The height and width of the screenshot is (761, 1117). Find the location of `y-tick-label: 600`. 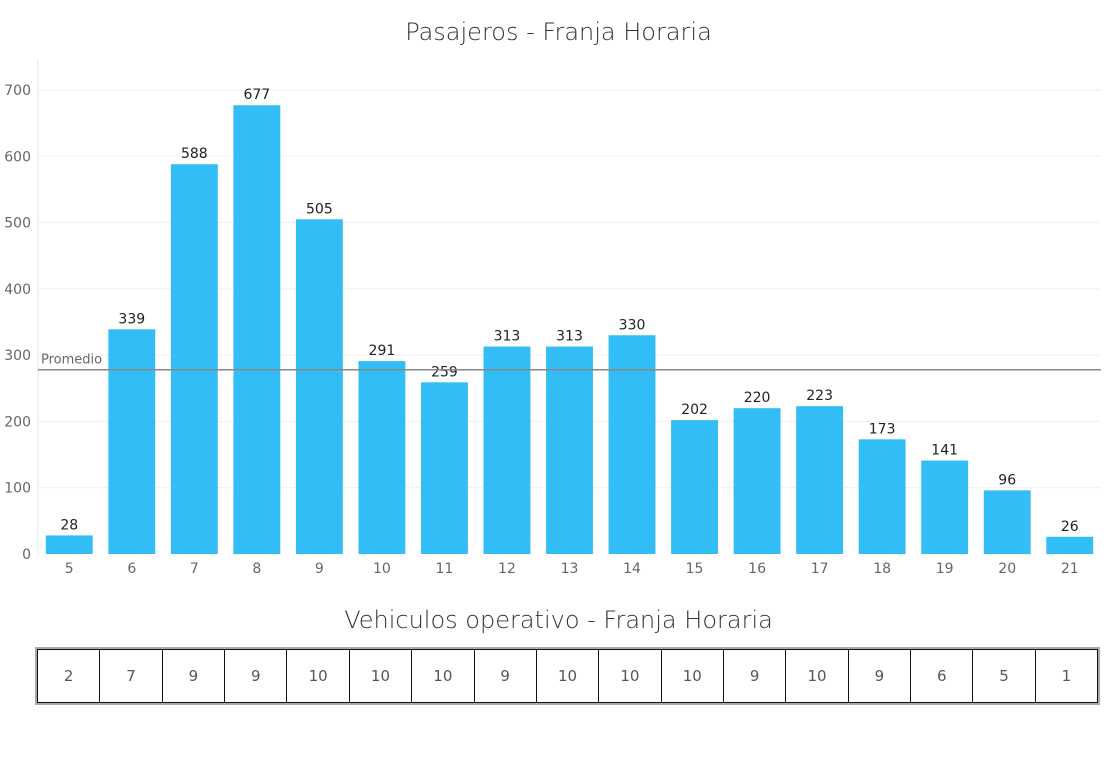

y-tick-label: 600 is located at coordinates (17, 157).